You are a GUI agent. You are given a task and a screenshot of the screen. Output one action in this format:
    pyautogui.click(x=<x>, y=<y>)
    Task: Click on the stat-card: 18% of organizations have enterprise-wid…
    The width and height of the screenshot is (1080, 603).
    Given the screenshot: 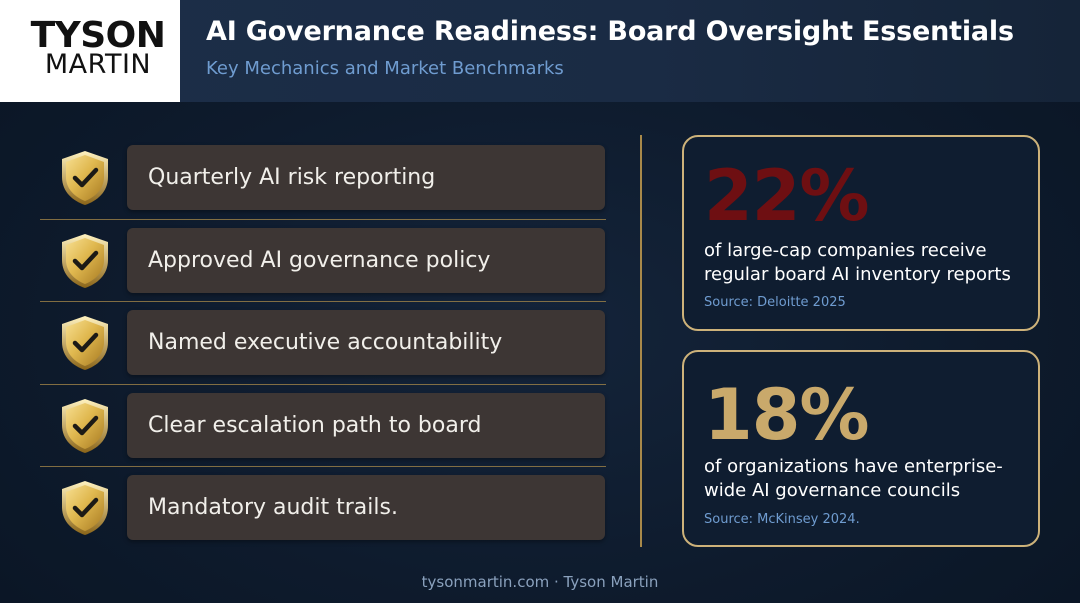 What is the action you would take?
    pyautogui.click(x=861, y=448)
    